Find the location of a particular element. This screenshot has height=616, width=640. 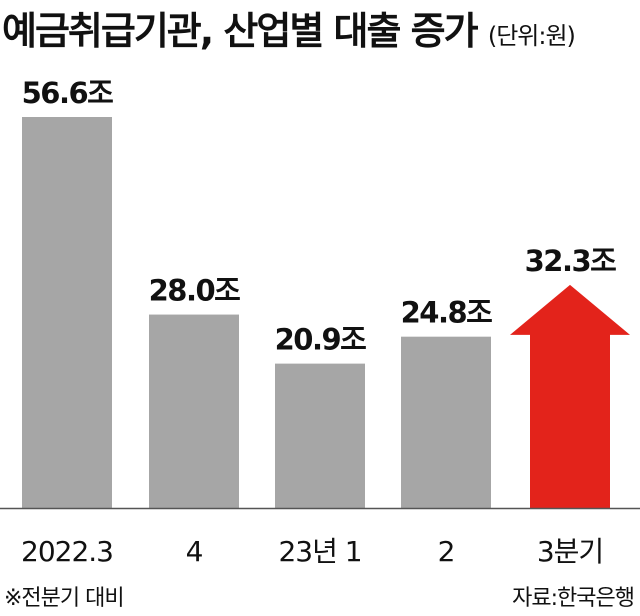

data-label-0: 56.6조 is located at coordinates (68, 93).